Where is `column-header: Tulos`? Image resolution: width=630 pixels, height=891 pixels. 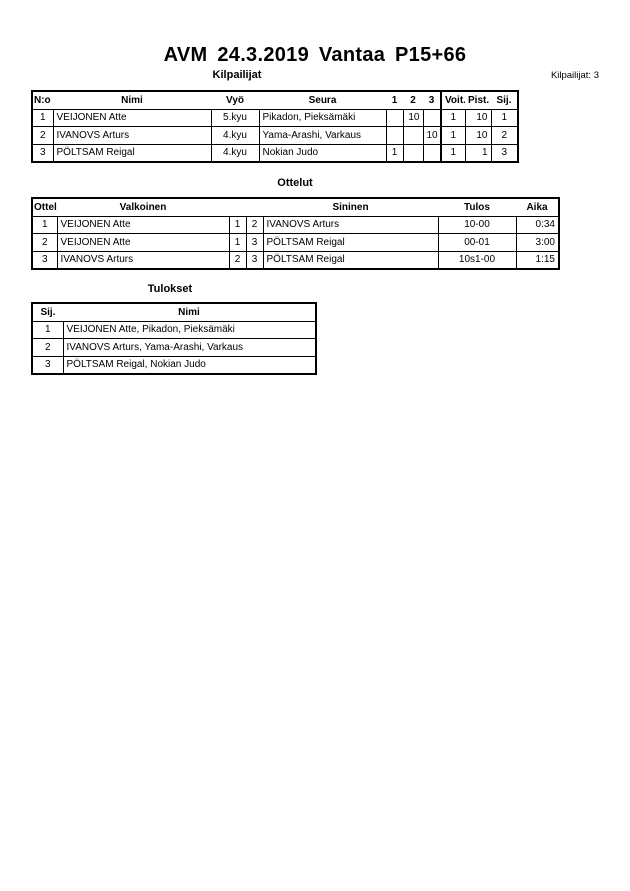 column-header: Tulos is located at coordinates (477, 207).